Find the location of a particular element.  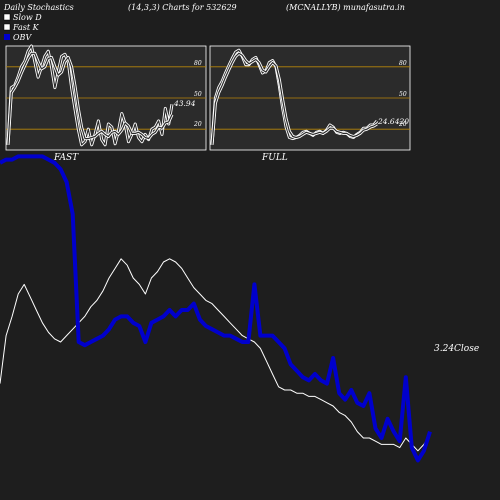

legend: Slow D Fast K OBV is located at coordinates (22, 27).